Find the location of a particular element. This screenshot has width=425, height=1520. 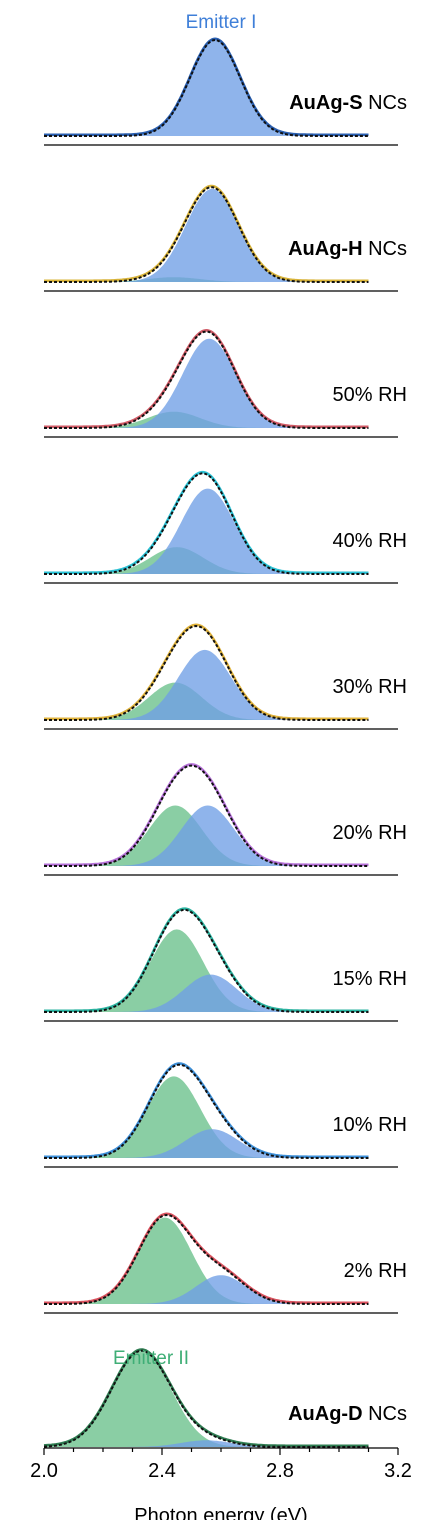

panel-label-text: 2% RH is located at coordinates (375, 1271).